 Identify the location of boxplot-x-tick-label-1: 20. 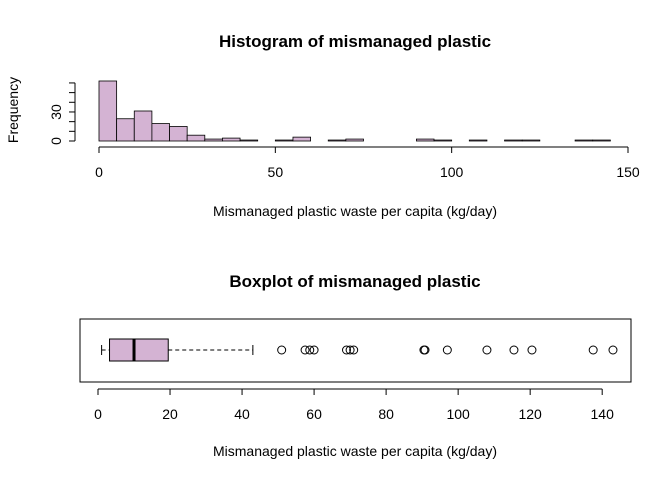
(170, 414).